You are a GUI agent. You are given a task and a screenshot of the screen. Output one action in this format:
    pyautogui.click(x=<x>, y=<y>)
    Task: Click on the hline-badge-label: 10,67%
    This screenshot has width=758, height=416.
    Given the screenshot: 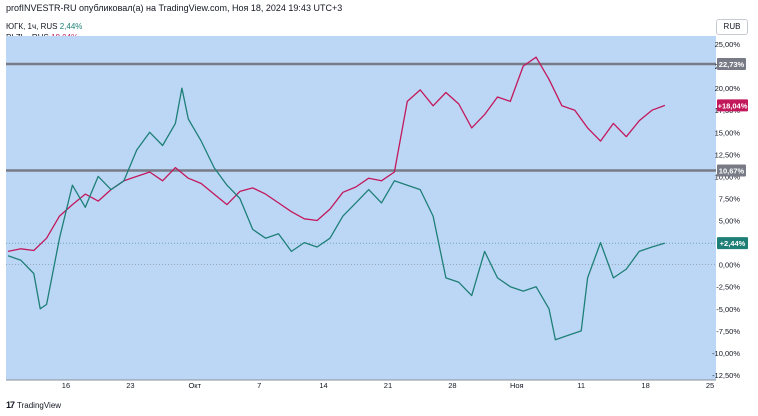 What is the action you would take?
    pyautogui.click(x=732, y=170)
    